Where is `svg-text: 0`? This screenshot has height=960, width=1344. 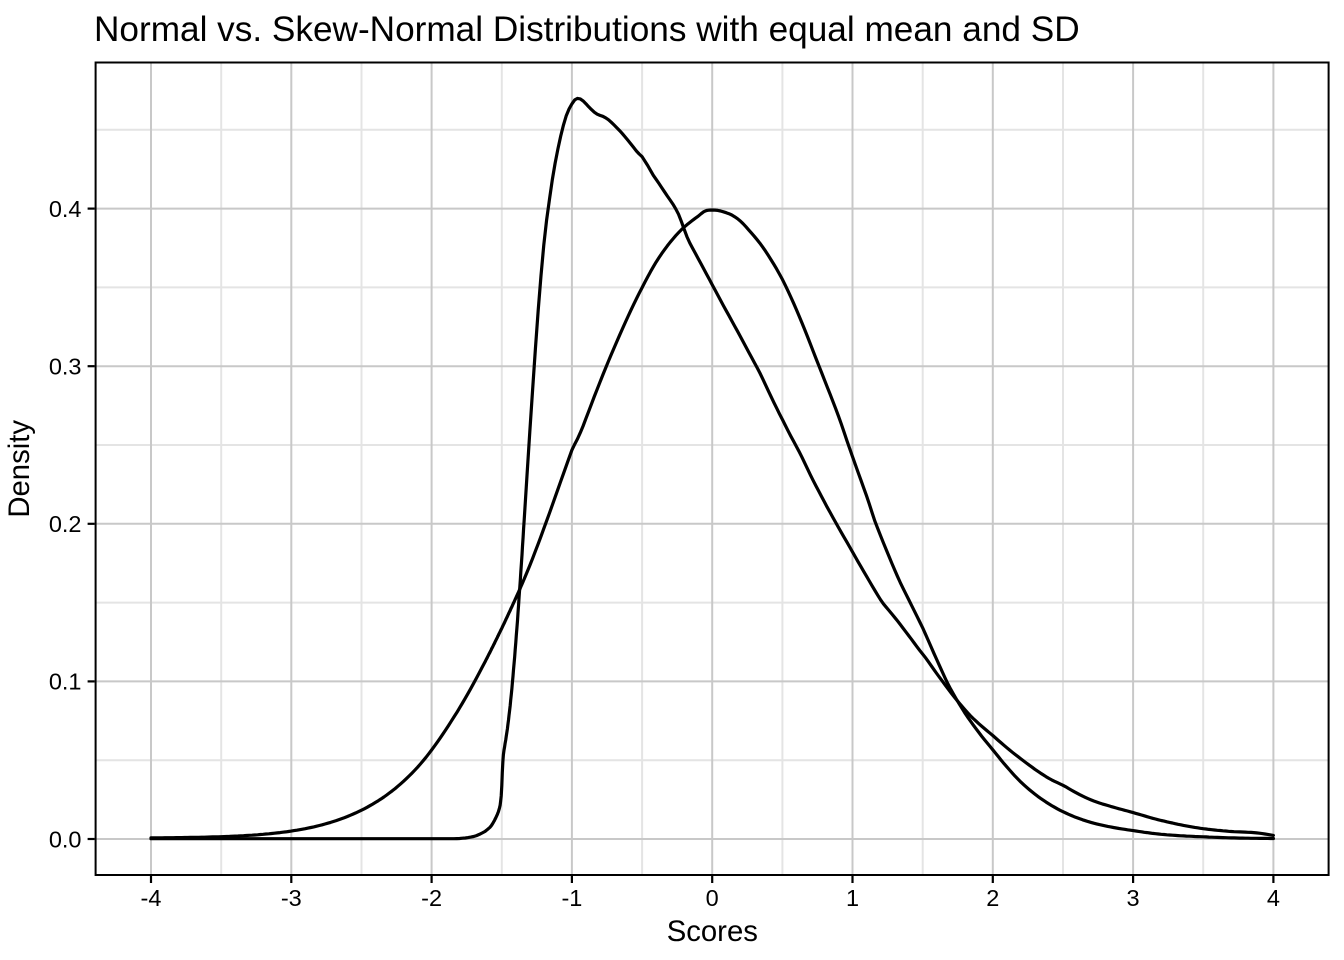
svg-text: 0 is located at coordinates (712, 898).